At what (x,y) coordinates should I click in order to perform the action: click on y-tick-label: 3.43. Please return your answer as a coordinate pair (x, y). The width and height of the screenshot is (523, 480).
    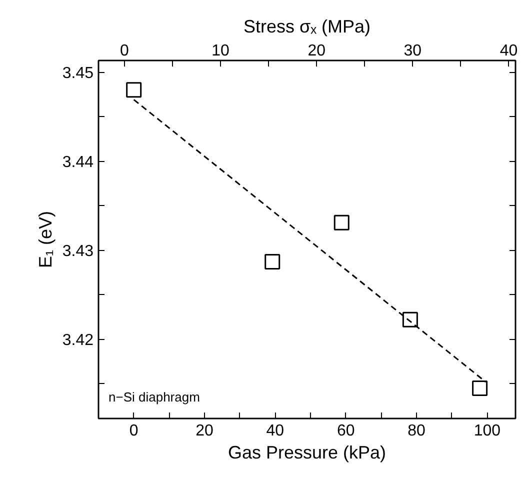
    Looking at the image, I should click on (78, 251).